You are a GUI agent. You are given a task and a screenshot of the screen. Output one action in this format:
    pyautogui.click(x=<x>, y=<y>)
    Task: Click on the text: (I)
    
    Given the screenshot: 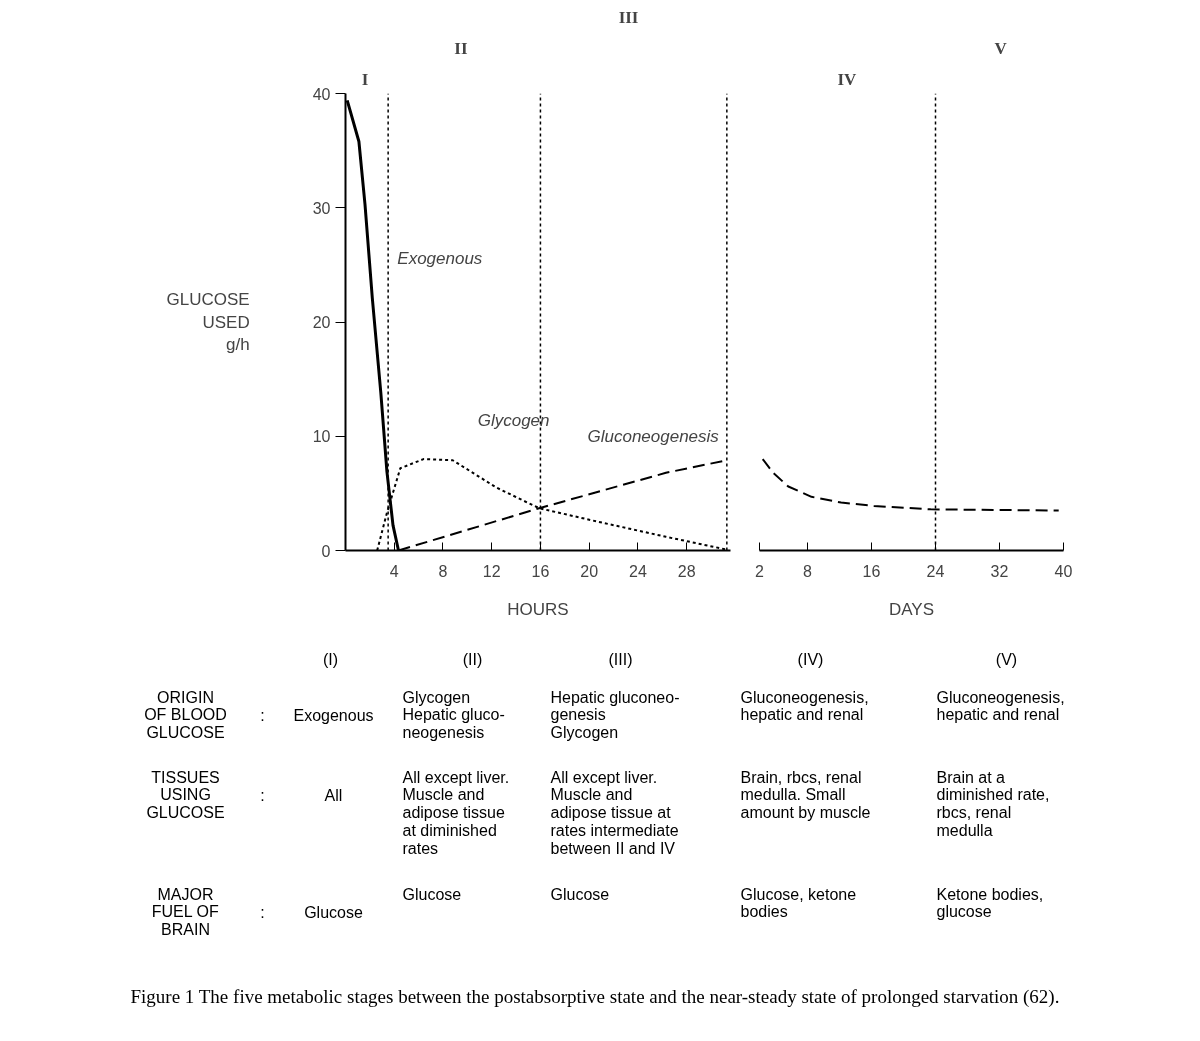 What is the action you would take?
    pyautogui.click(x=330, y=659)
    